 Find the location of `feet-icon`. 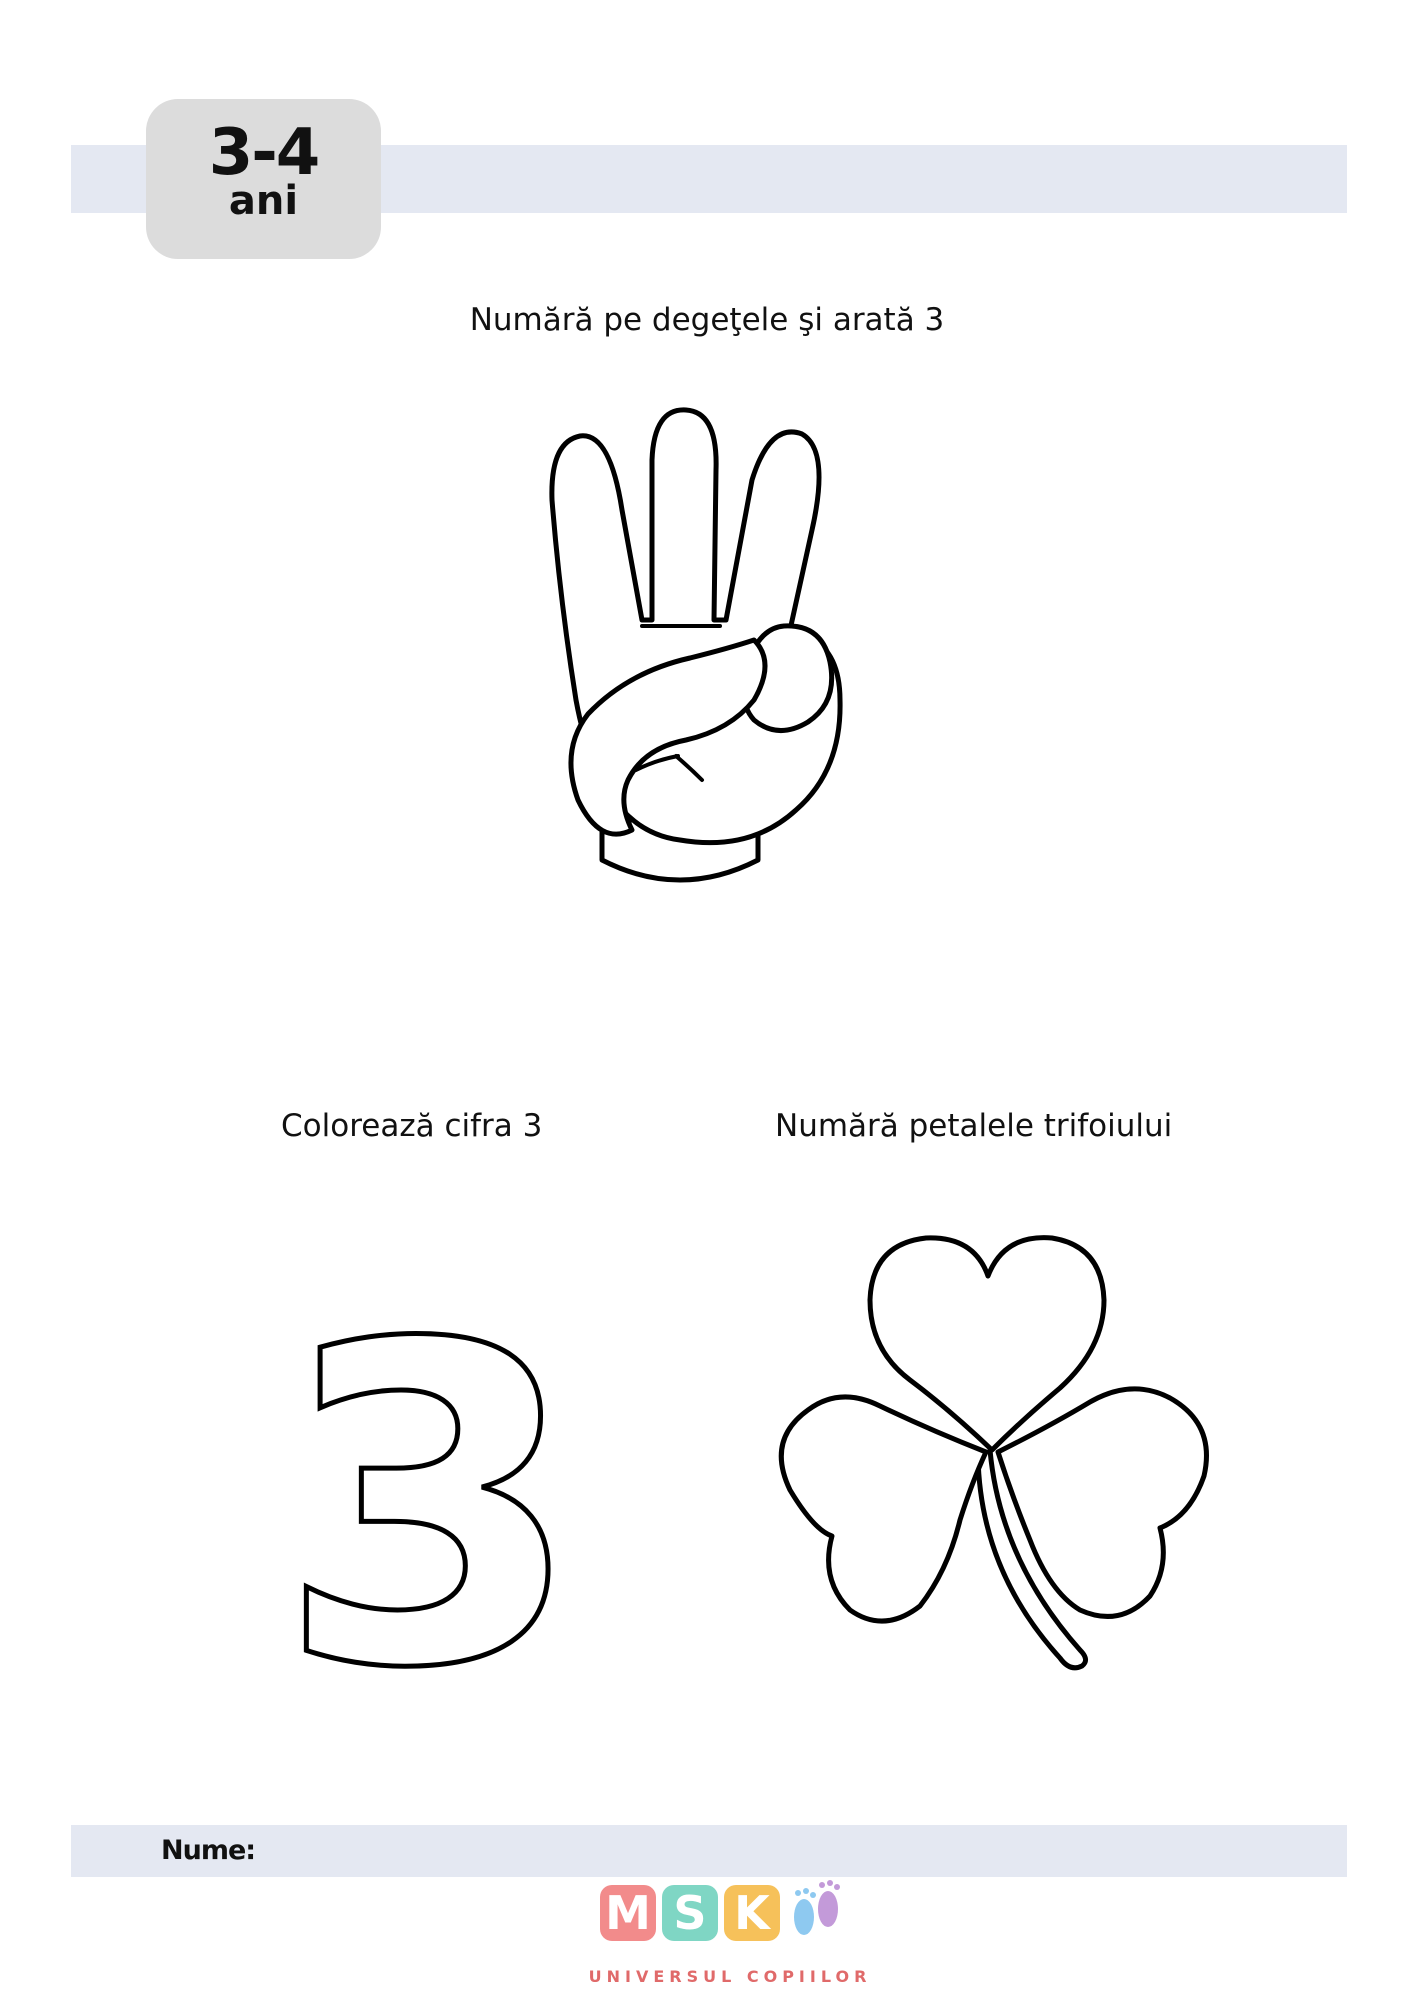

feet-icon is located at coordinates (817, 1907).